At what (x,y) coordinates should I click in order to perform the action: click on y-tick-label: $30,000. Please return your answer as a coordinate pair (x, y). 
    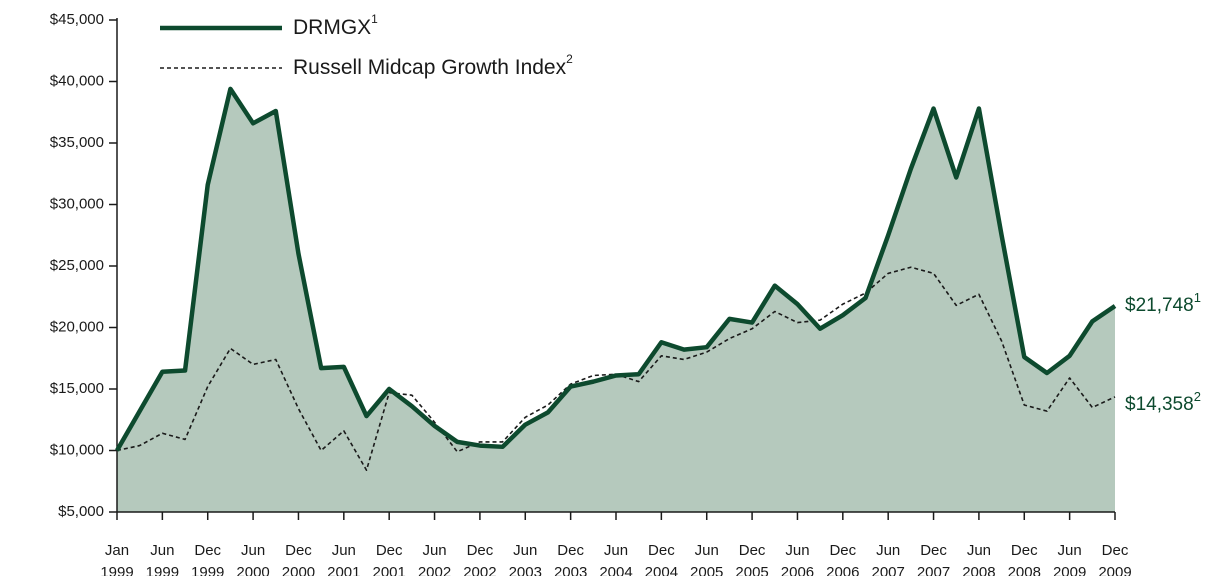
    Looking at the image, I should click on (77, 203).